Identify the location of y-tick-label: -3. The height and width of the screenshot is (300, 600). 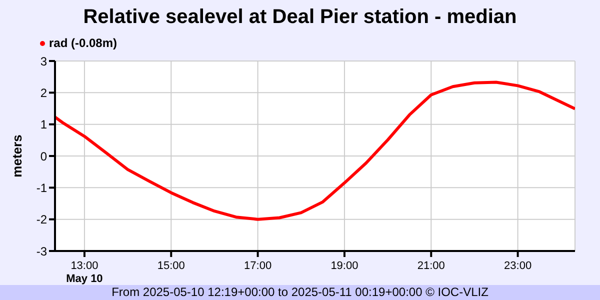
(42, 251).